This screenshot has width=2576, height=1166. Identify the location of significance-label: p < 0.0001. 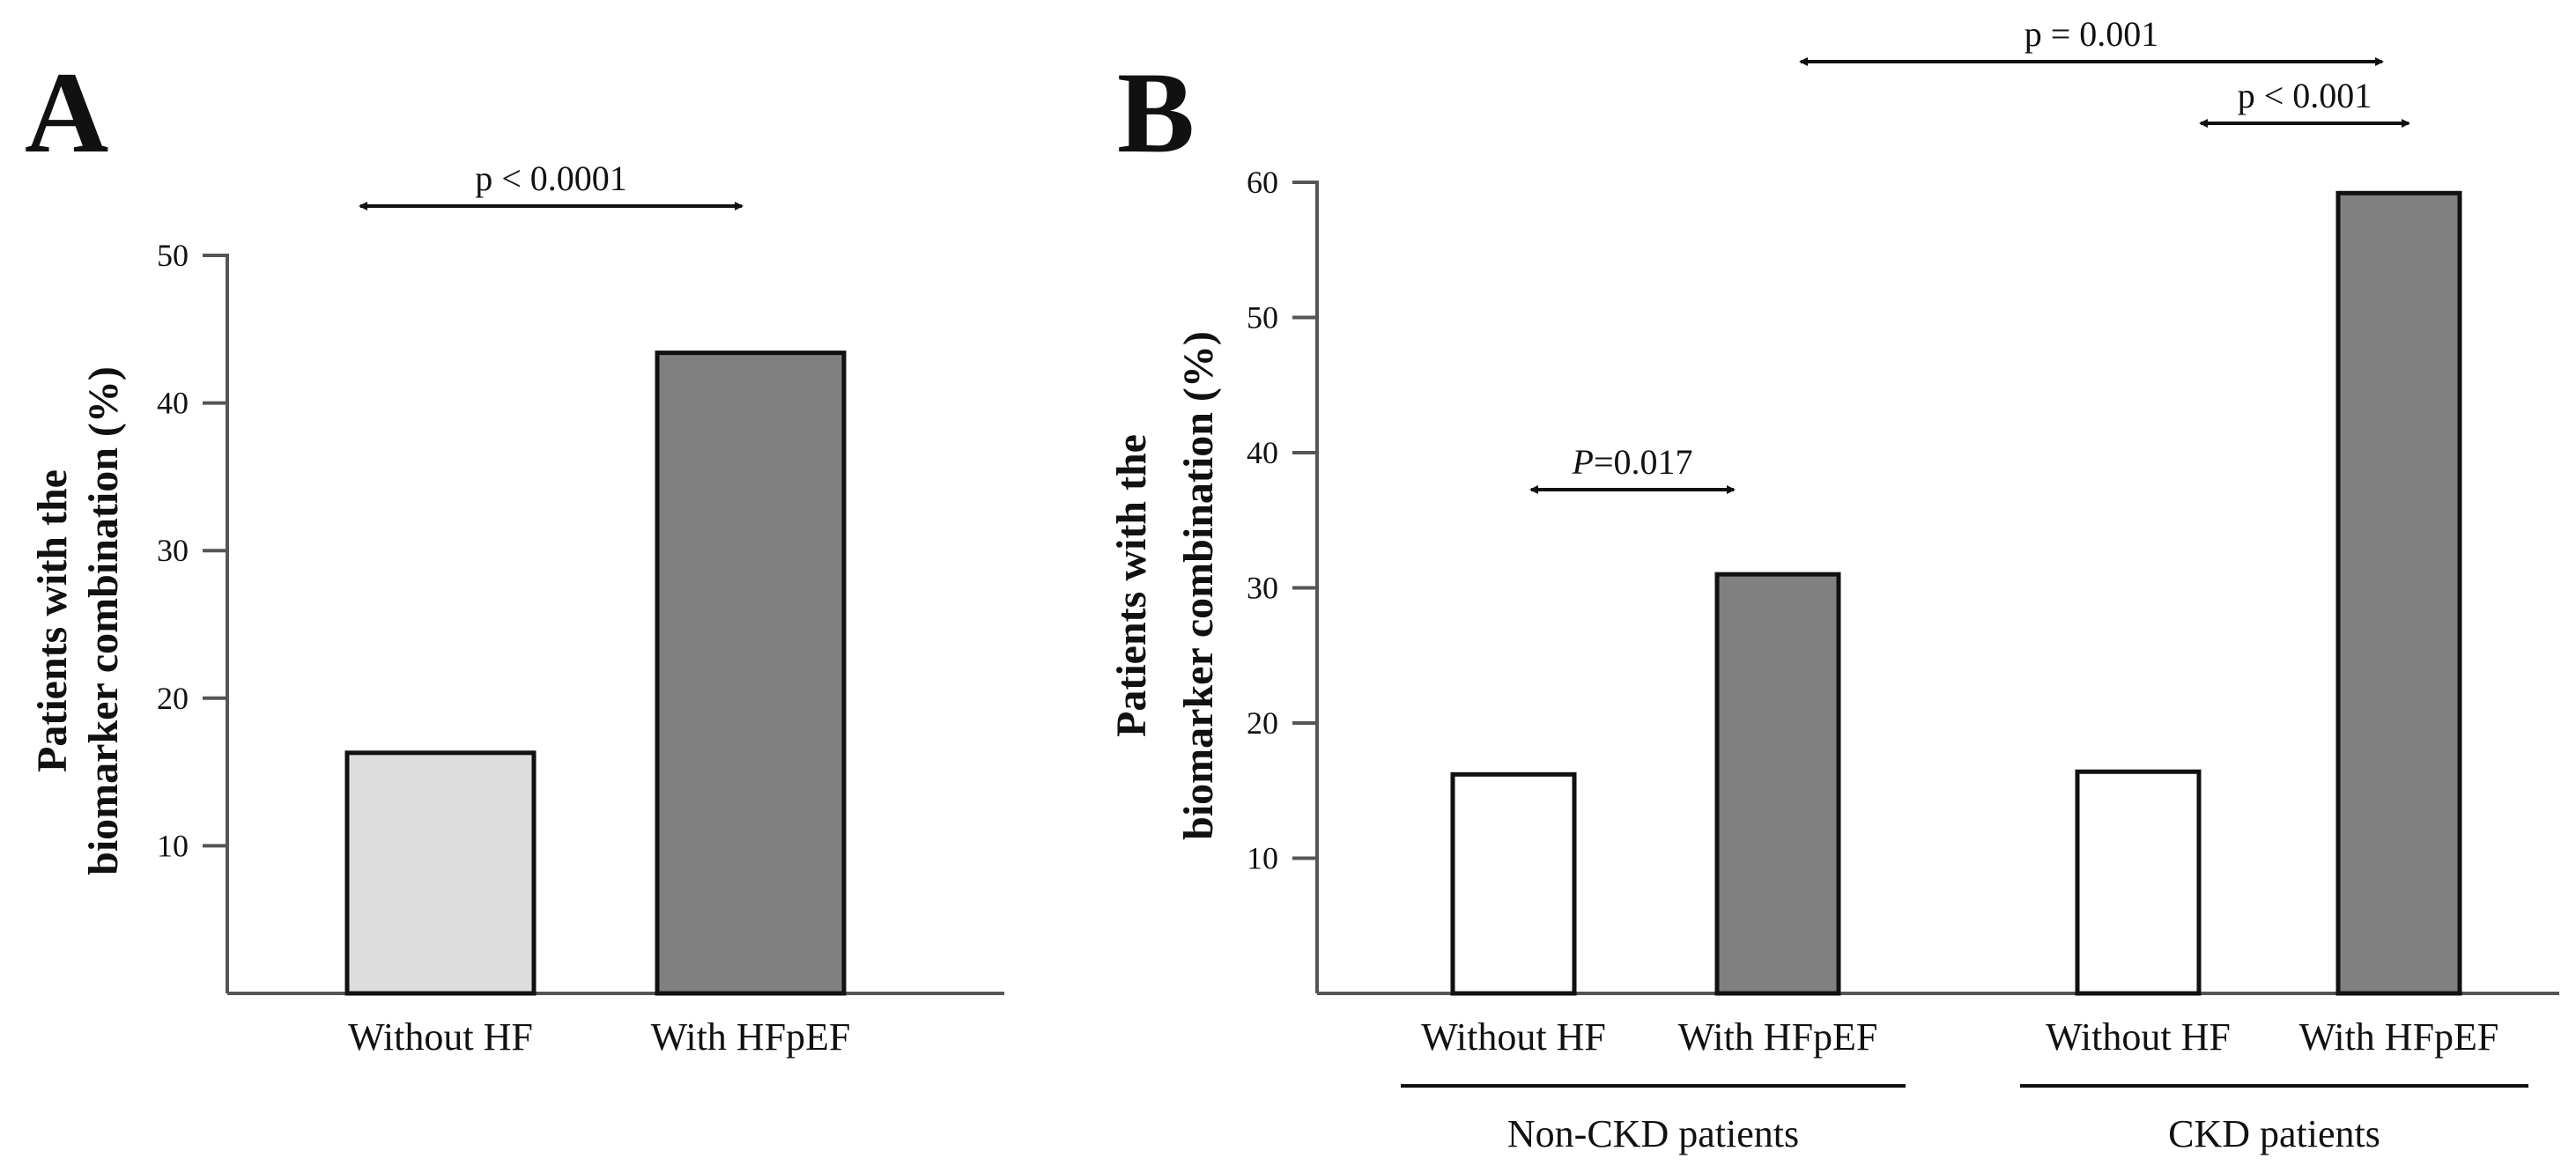
(551, 179).